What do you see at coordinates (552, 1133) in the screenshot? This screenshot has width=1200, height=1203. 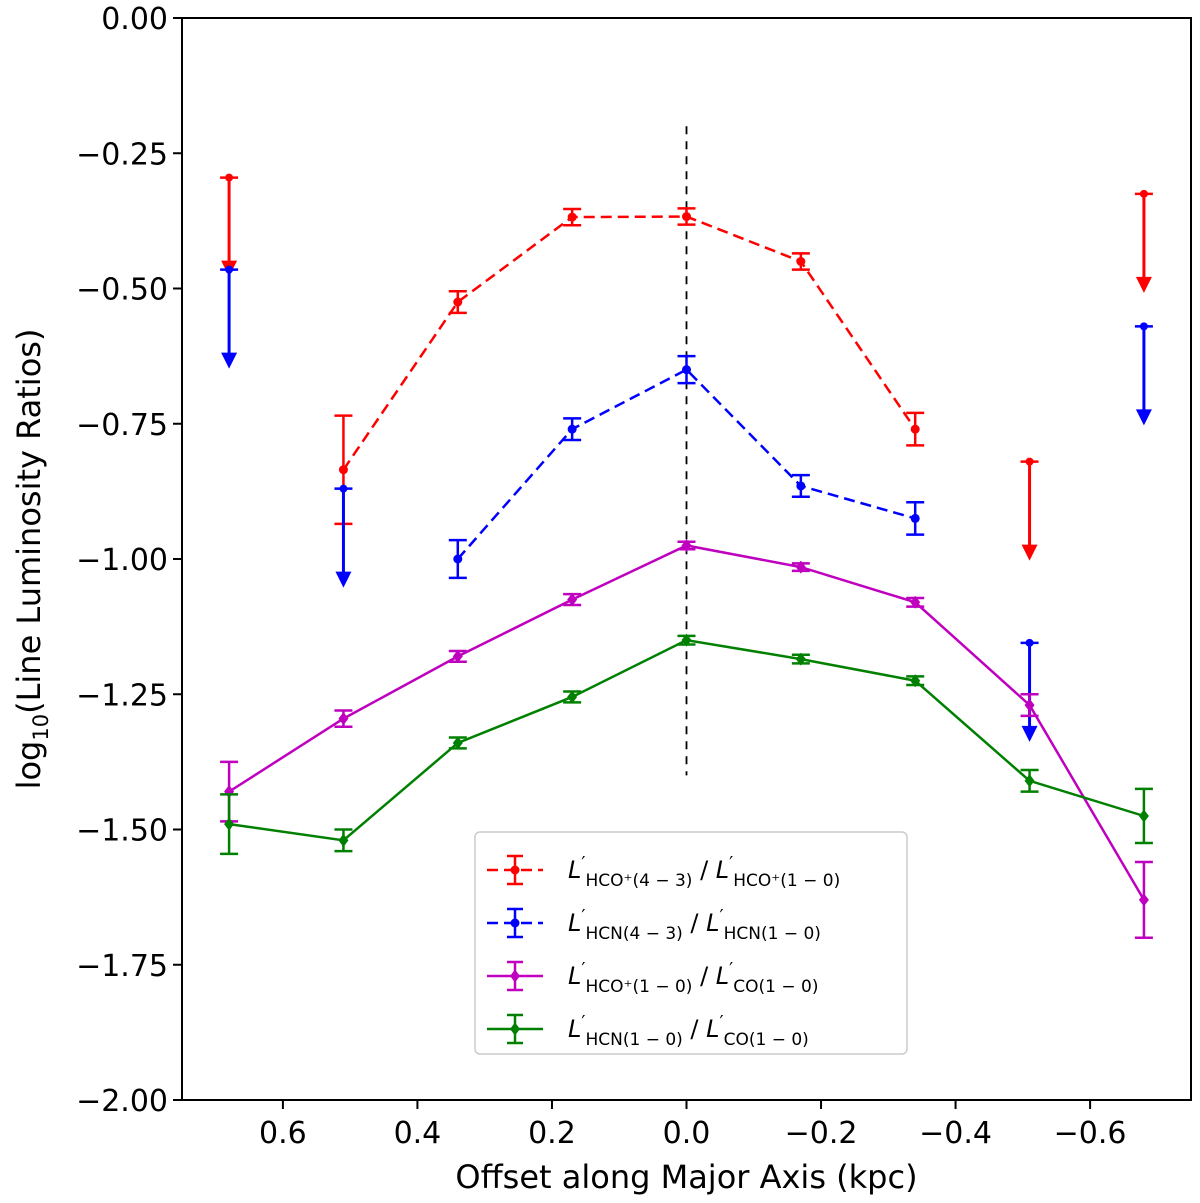 I see `x-tick-label: 0.2` at bounding box center [552, 1133].